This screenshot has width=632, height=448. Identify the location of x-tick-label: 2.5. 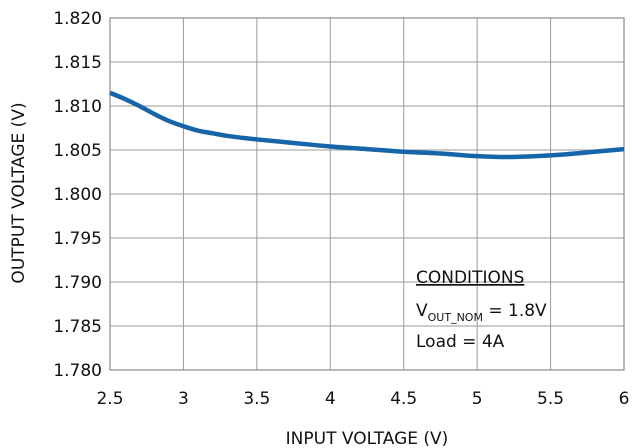
(109, 399).